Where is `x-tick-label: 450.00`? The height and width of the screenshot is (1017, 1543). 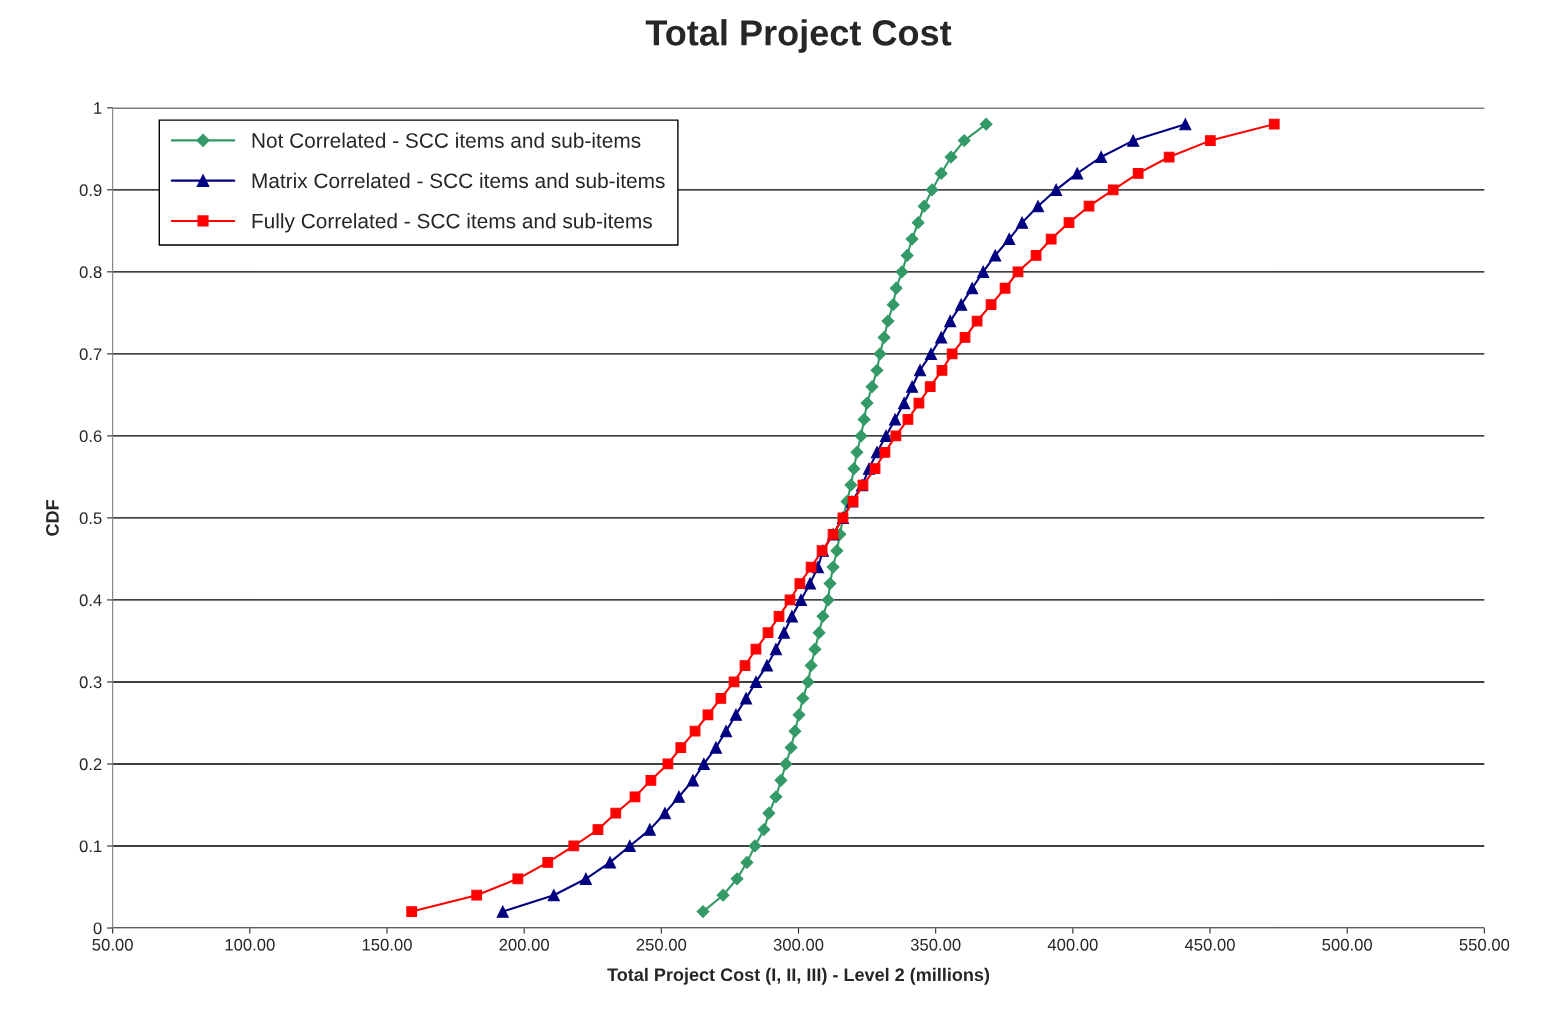
x-tick-label: 450.00 is located at coordinates (1209, 944).